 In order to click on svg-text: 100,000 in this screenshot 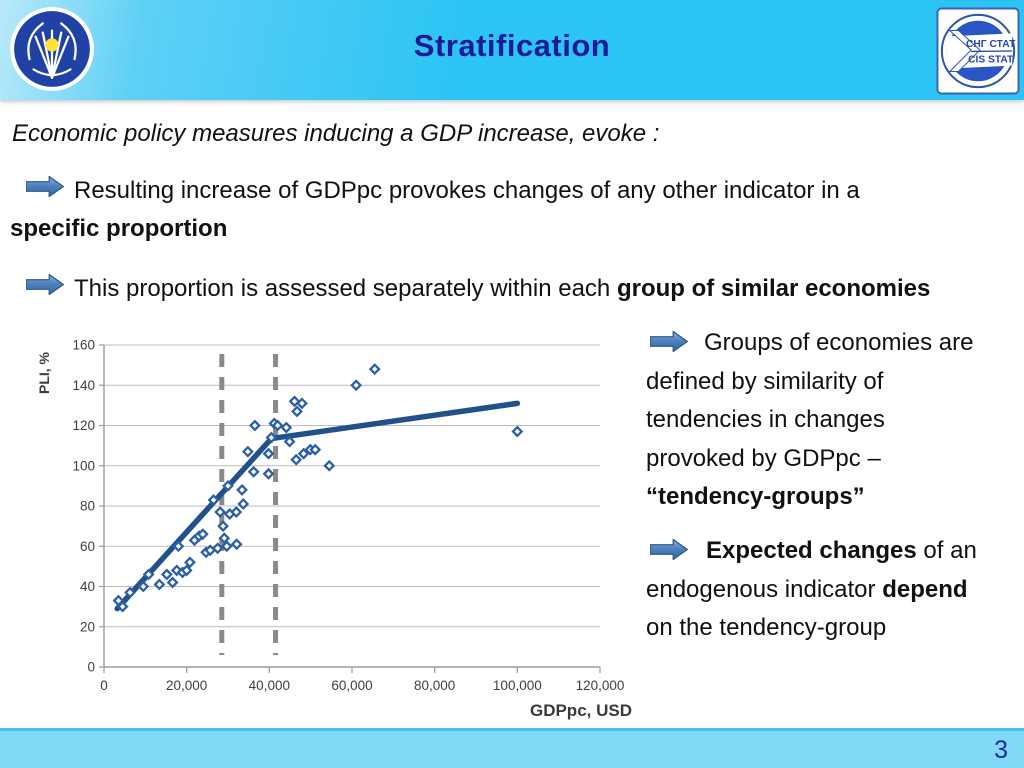, I will do `click(517, 685)`.